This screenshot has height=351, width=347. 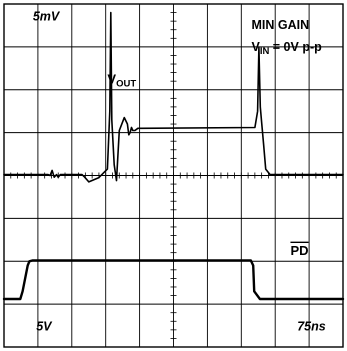 What do you see at coordinates (173, 280) in the screenshot?
I see `pd-trace` at bounding box center [173, 280].